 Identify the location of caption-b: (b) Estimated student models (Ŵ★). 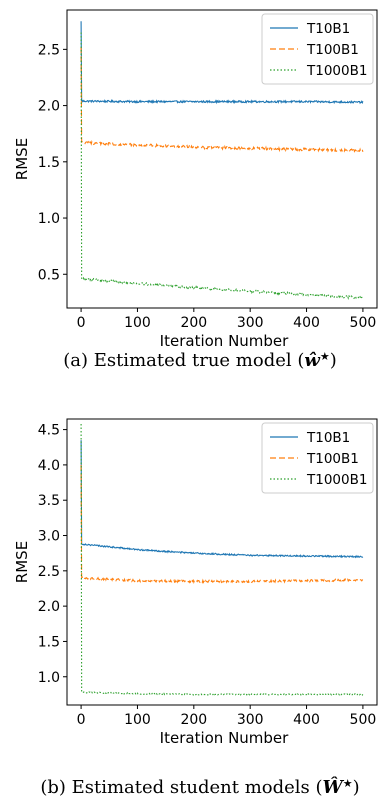
(199, 786).